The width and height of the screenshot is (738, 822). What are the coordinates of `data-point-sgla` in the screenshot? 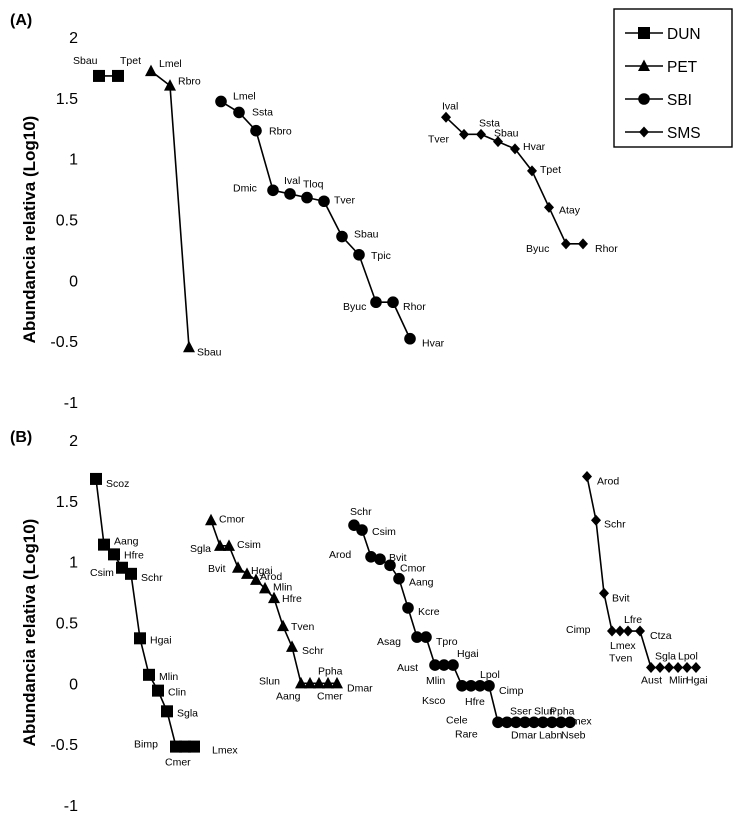 It's located at (660, 668).